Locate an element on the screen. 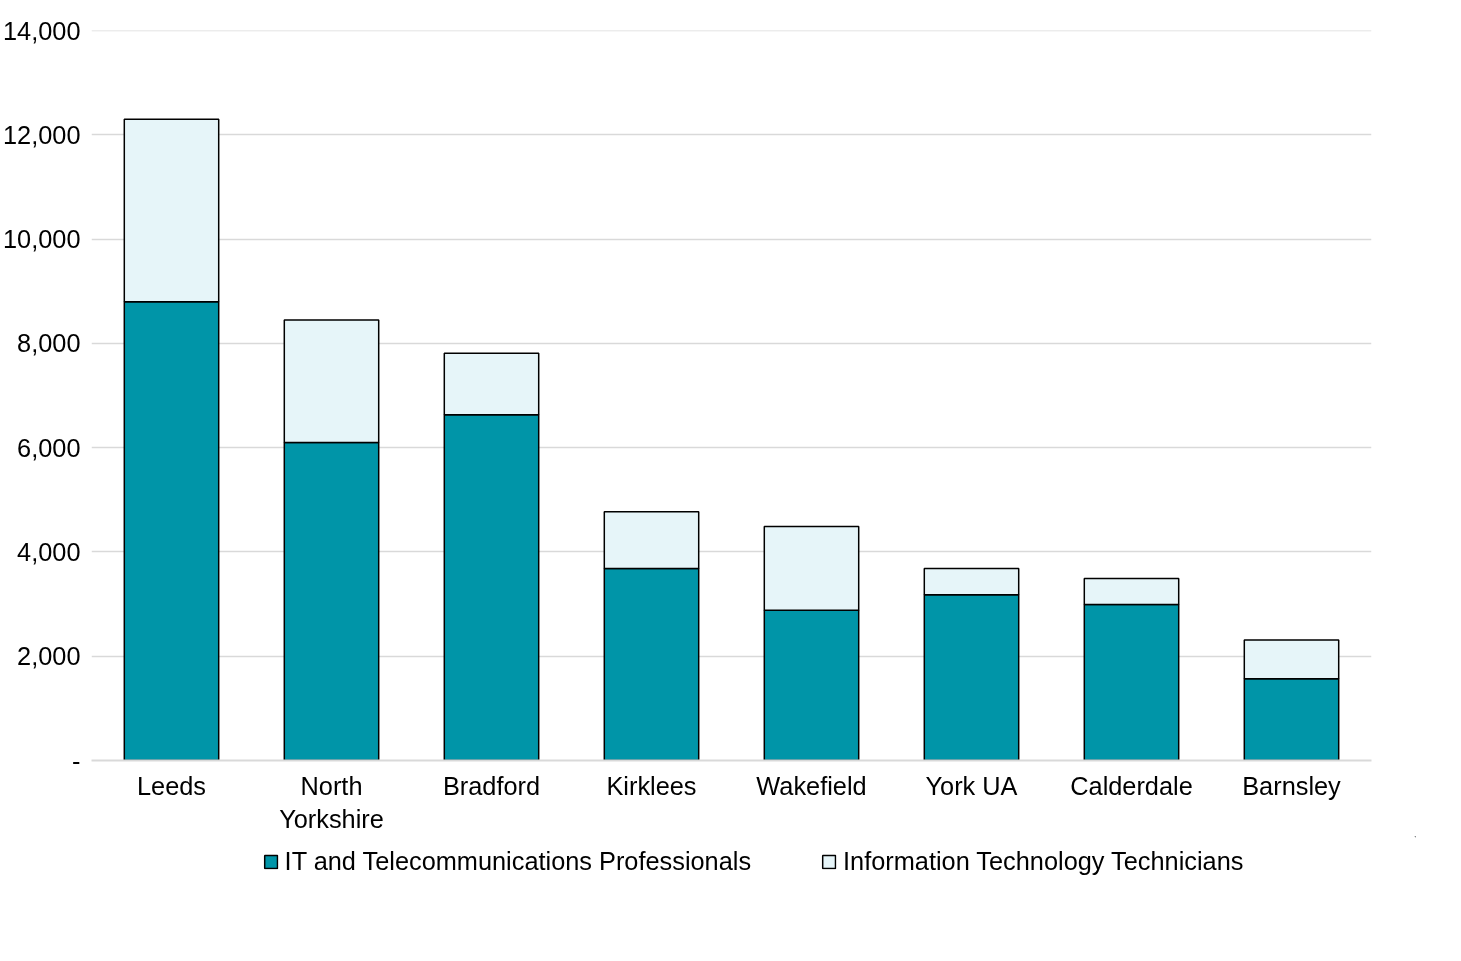 The image size is (1461, 961). y-tick-label: 10,000 is located at coordinates (42, 239).